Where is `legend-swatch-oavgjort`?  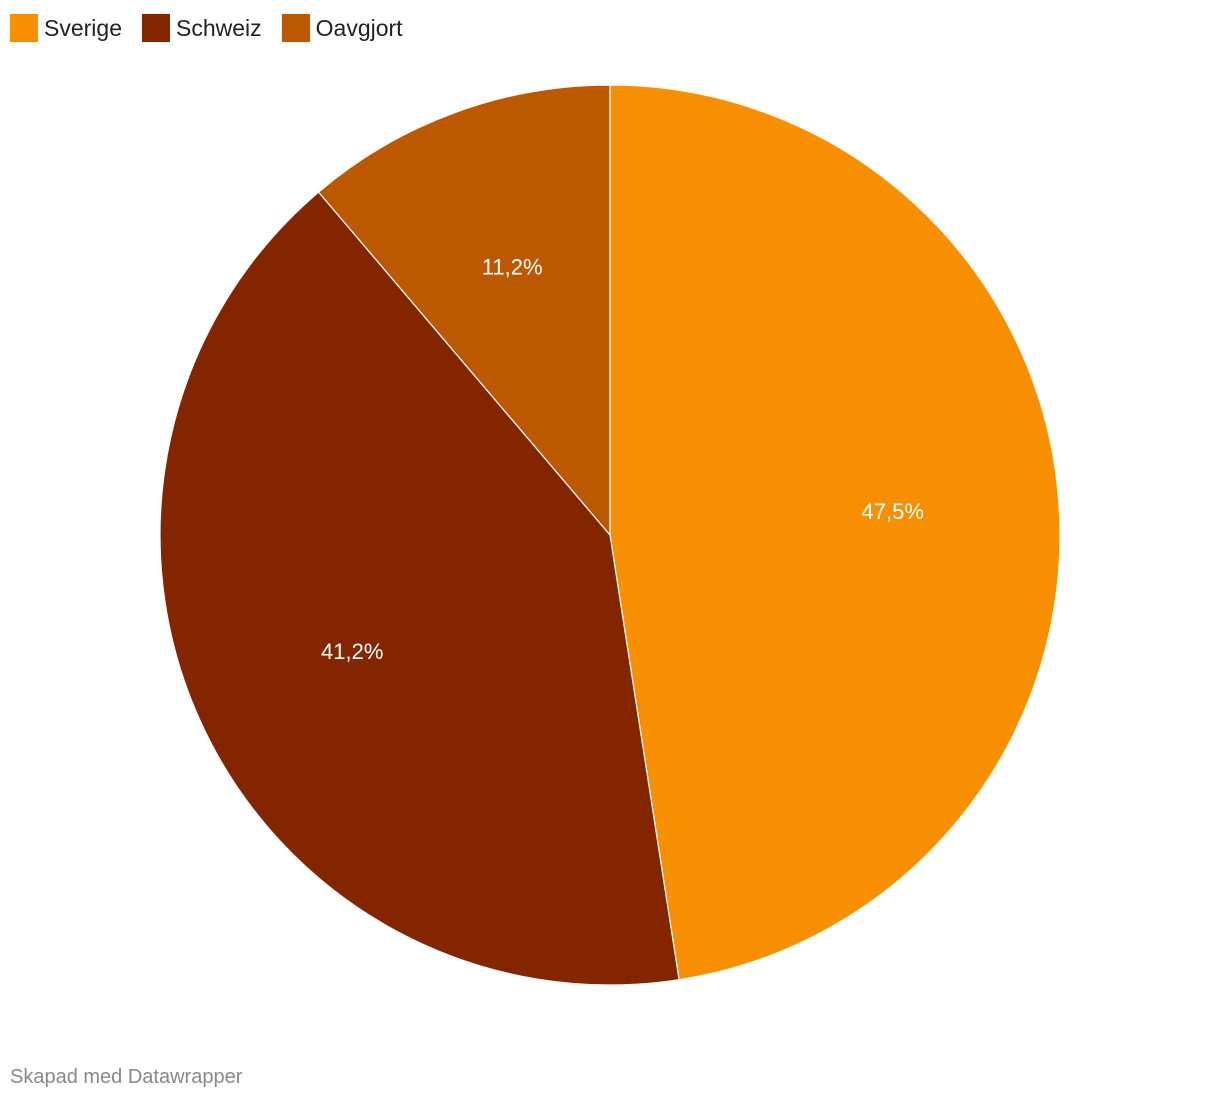 legend-swatch-oavgjort is located at coordinates (295, 28).